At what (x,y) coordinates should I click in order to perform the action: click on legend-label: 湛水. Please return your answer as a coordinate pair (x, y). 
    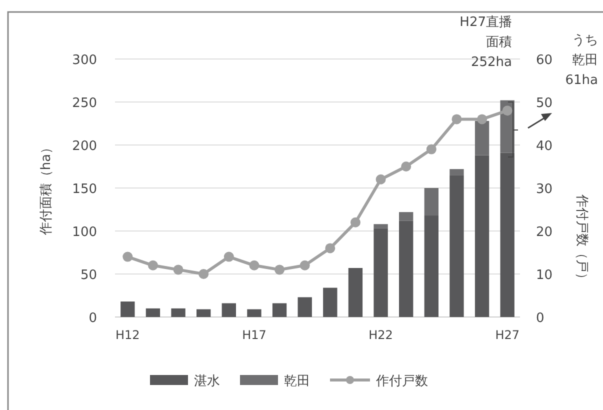
    Looking at the image, I should click on (207, 381).